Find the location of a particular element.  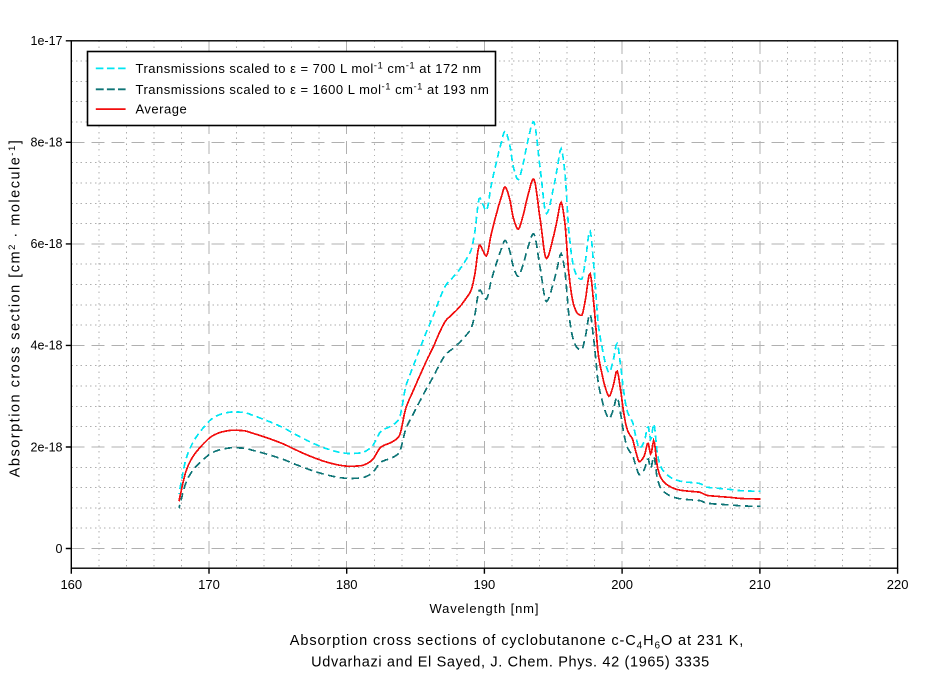

svg-text: 1e-17 is located at coordinates (47, 41).